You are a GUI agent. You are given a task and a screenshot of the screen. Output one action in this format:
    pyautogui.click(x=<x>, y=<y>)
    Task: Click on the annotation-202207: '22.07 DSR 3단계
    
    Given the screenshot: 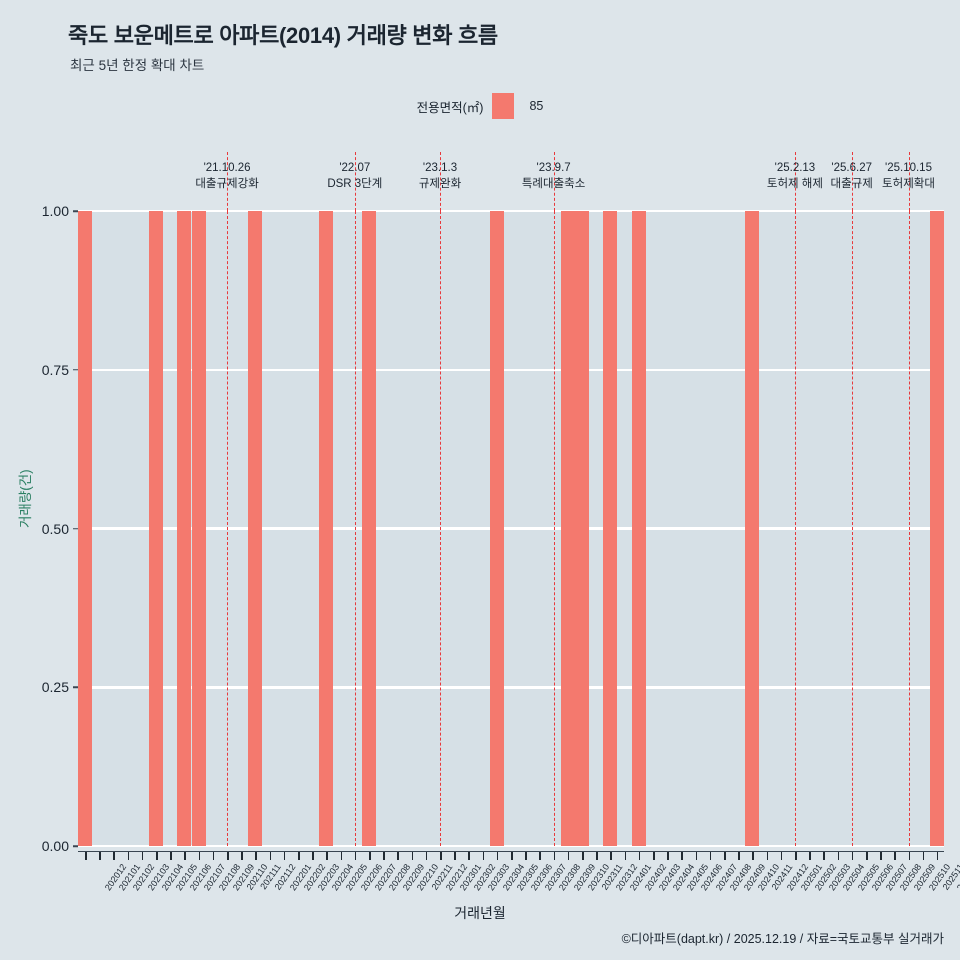 What is the action you would take?
    pyautogui.click(x=354, y=176)
    